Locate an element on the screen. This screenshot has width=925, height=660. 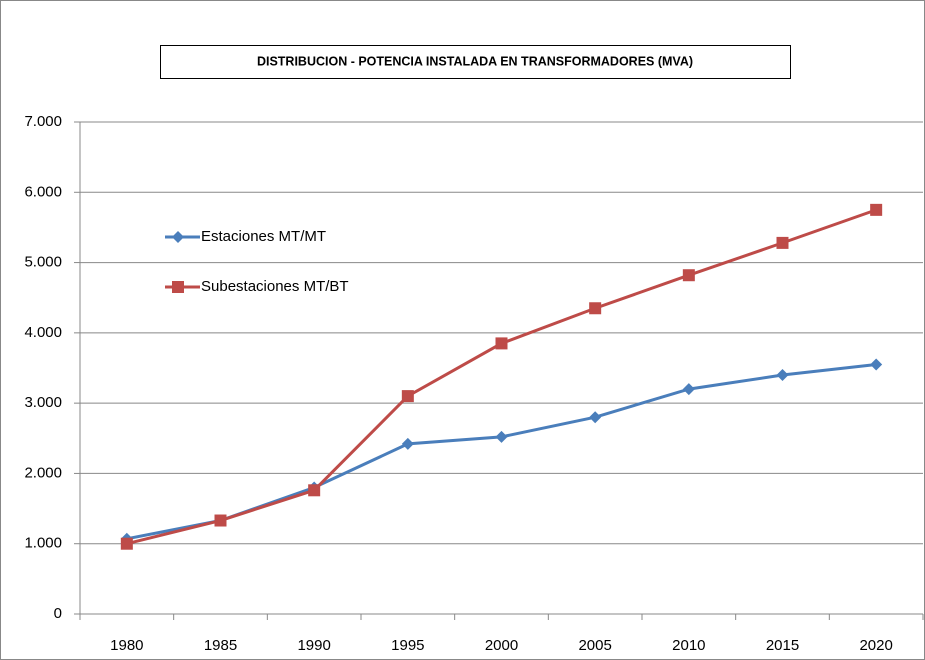
x-tick-label: 2000 is located at coordinates (501, 645).